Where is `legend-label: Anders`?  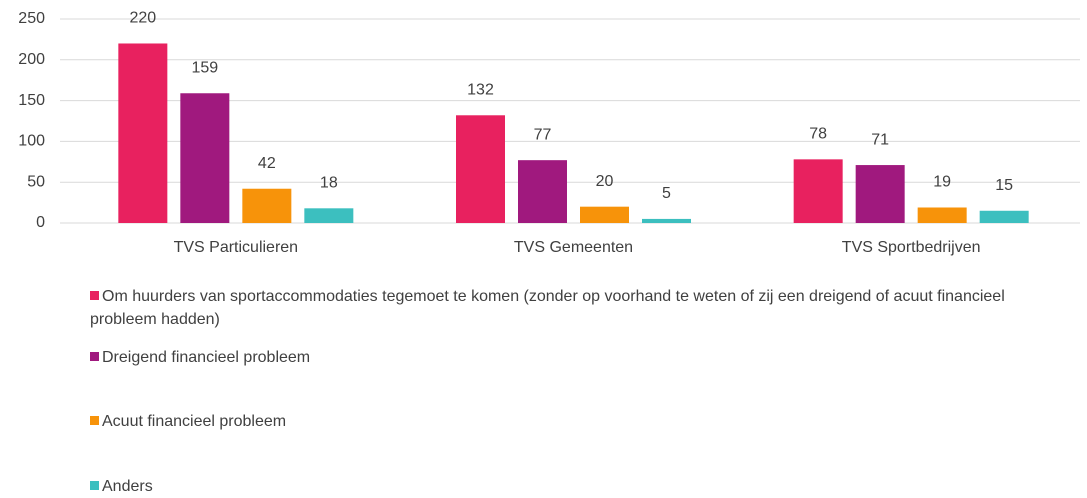 legend-label: Anders is located at coordinates (127, 486).